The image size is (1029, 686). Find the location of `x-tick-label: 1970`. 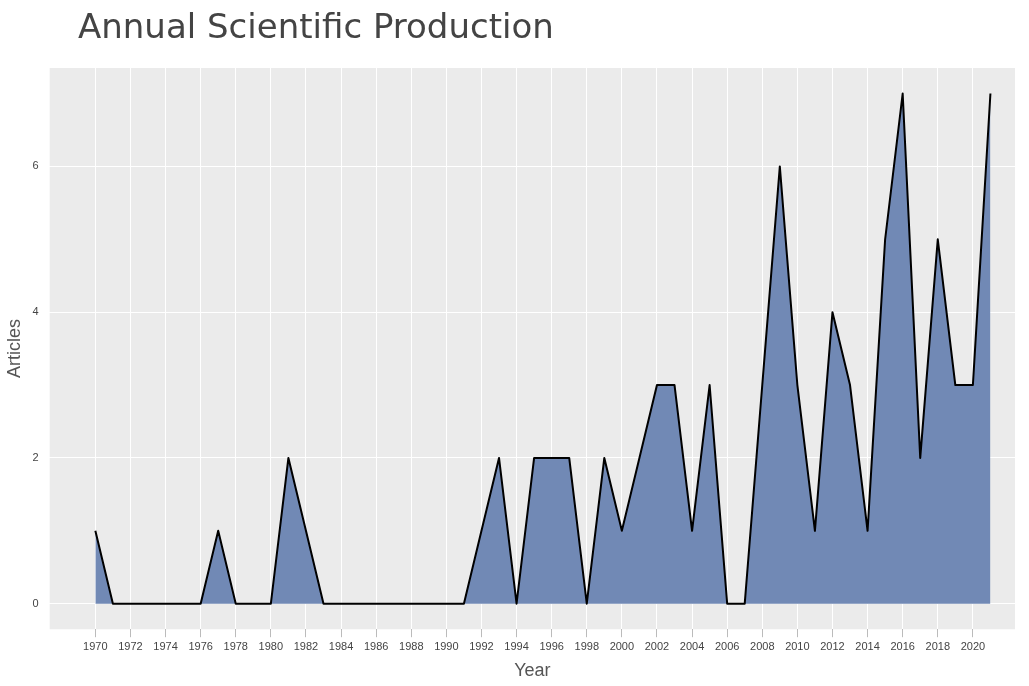

x-tick-label: 1970 is located at coordinates (95, 645).